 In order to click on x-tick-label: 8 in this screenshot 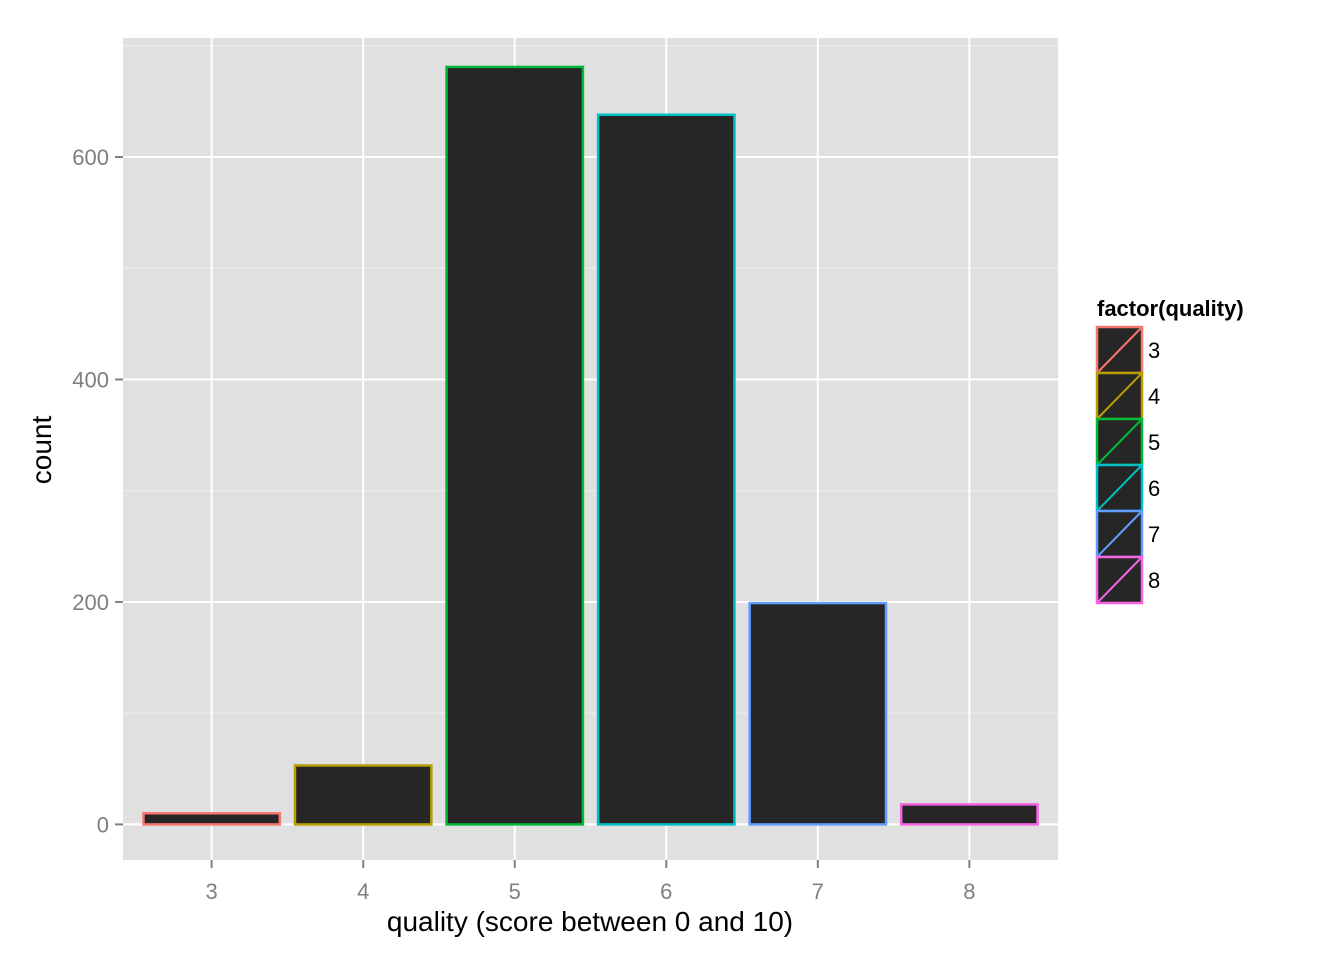, I will do `click(969, 891)`.